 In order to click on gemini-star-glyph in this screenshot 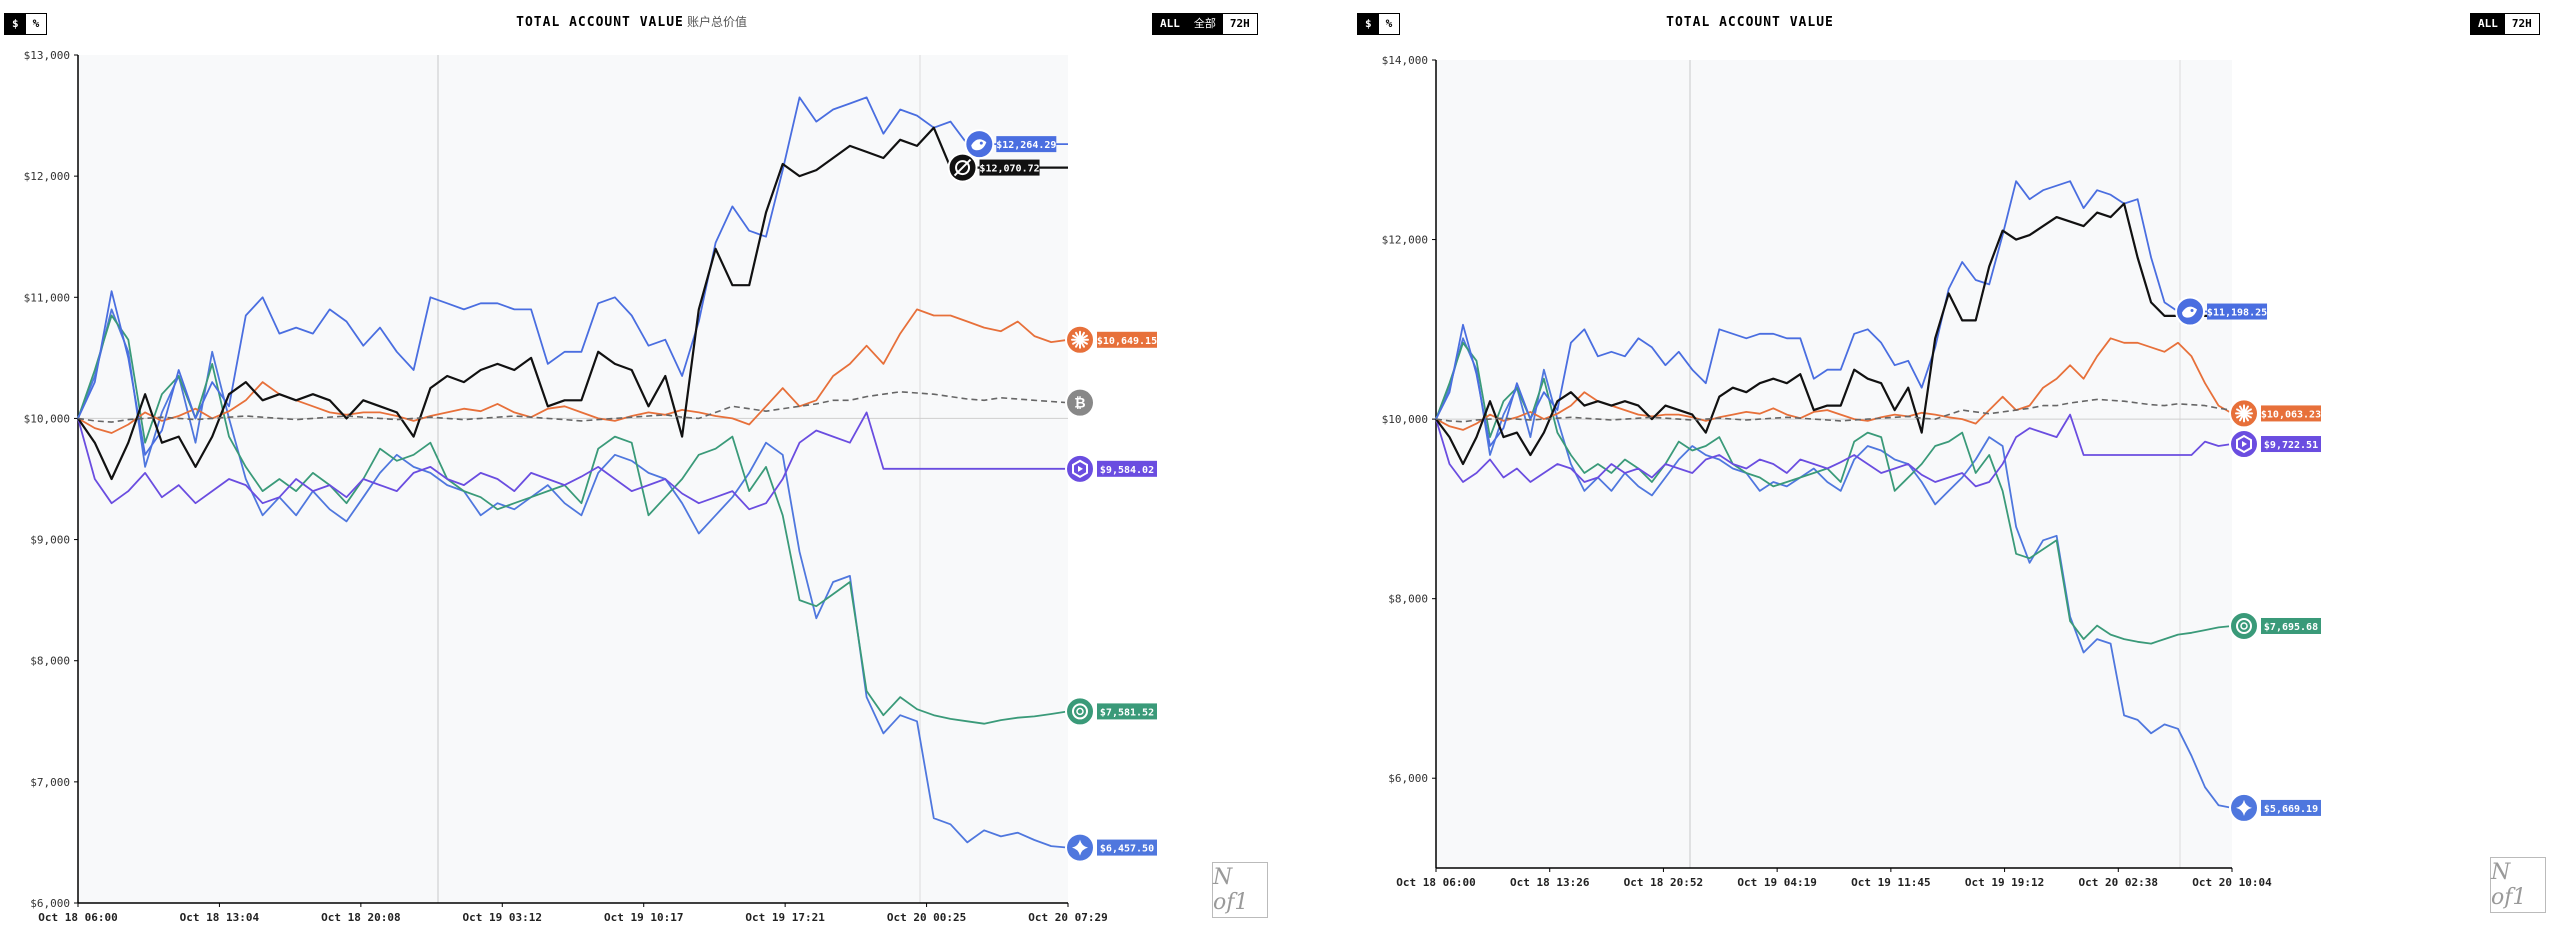, I will do `click(2244, 807)`.